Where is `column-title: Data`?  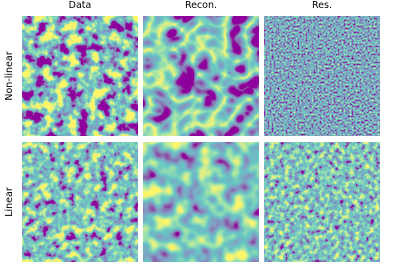
column-title: Data is located at coordinates (80, 5).